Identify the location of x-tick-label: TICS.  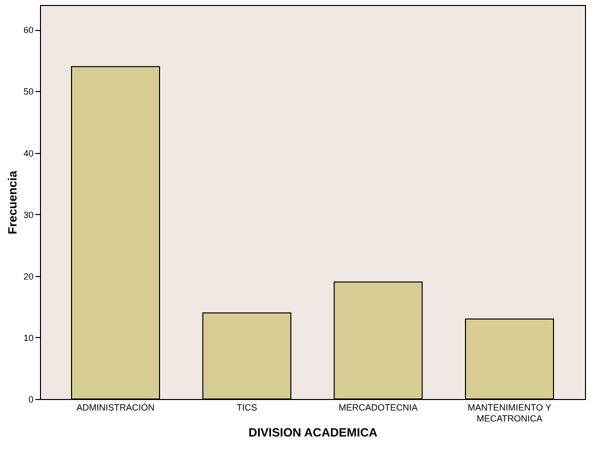
(247, 407).